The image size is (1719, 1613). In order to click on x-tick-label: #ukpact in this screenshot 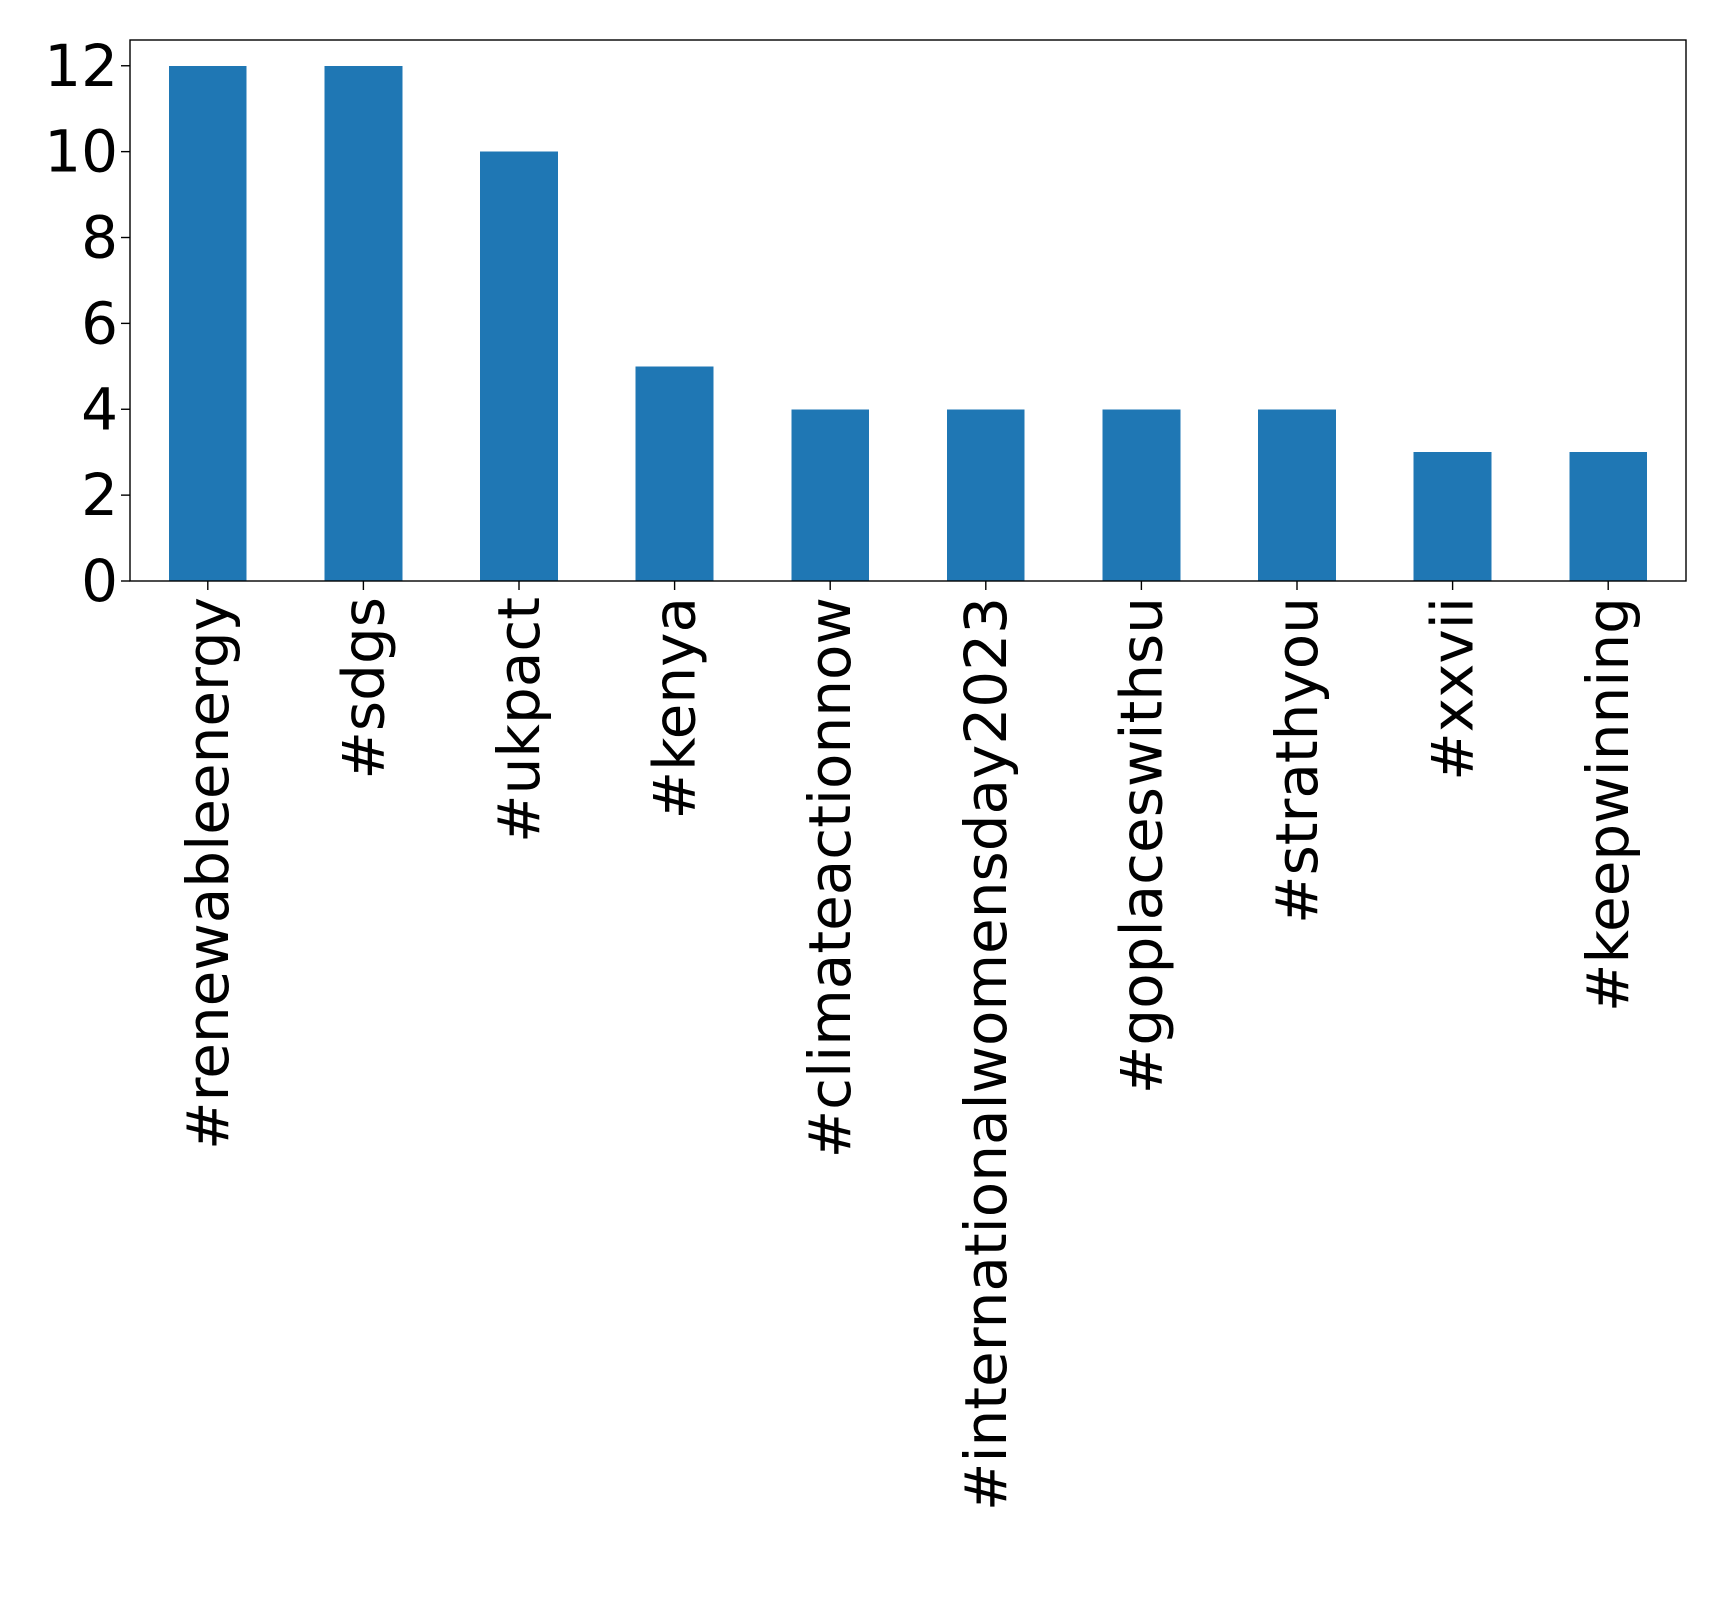, I will do `click(519, 720)`.